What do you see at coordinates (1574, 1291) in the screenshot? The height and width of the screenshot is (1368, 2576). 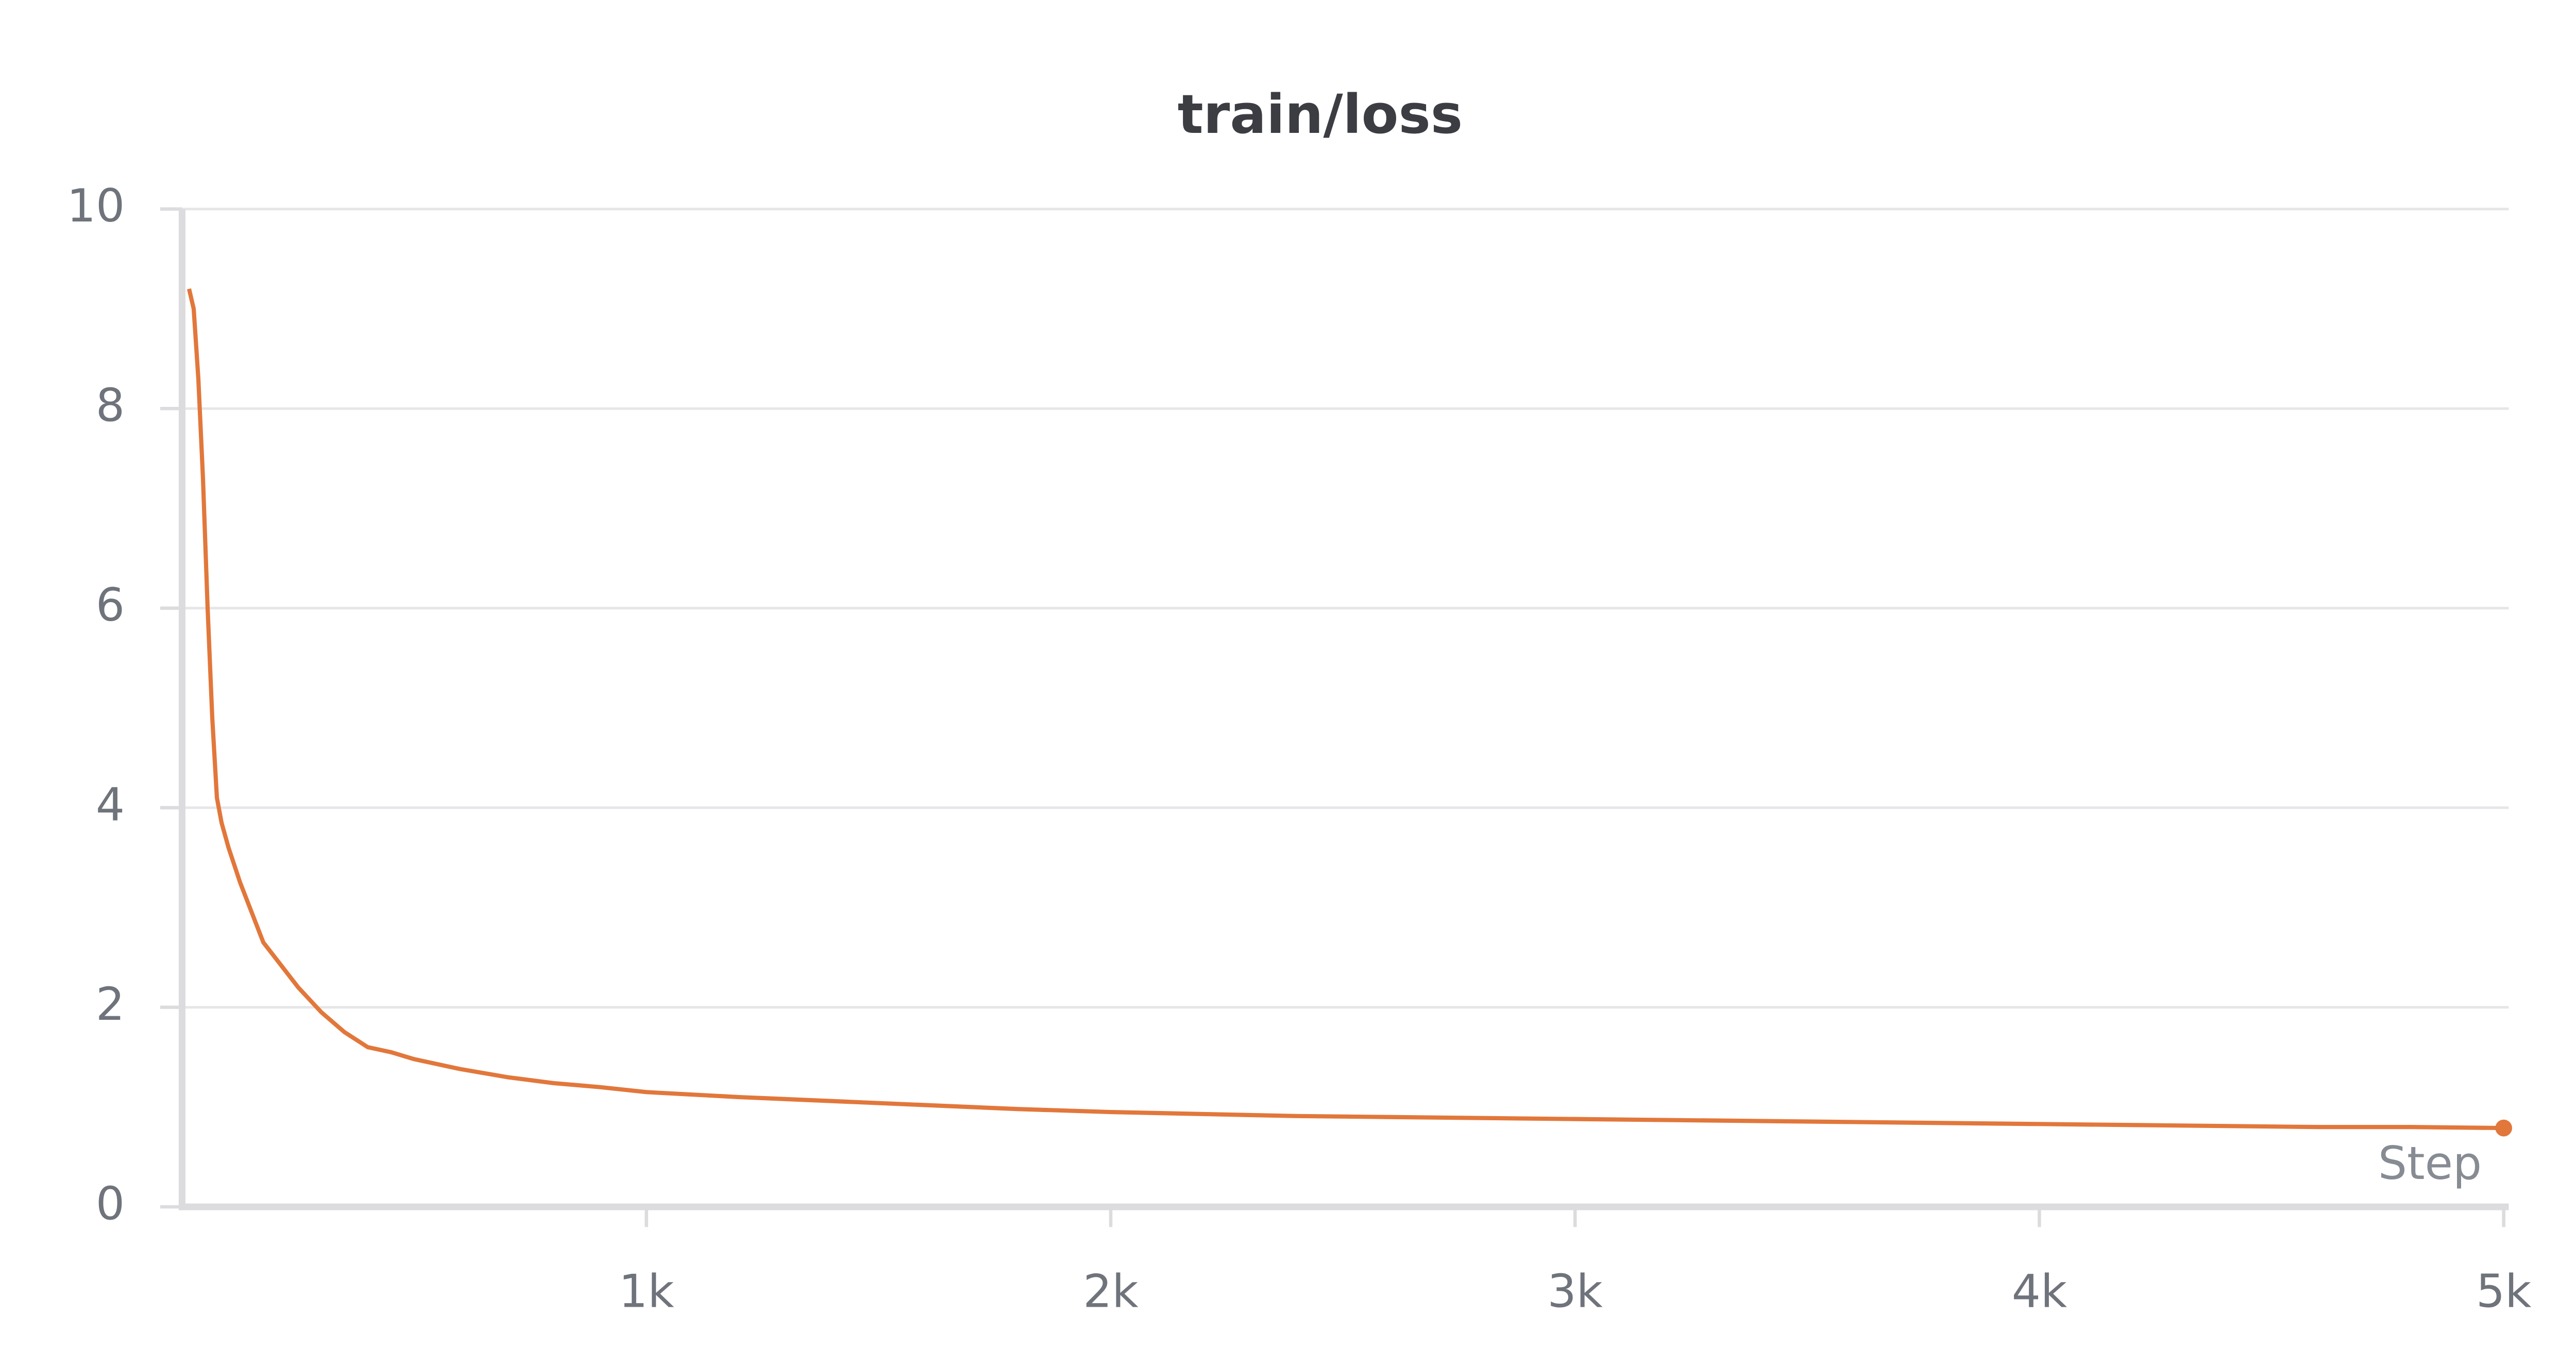 I see `x-tick-label: 3k` at bounding box center [1574, 1291].